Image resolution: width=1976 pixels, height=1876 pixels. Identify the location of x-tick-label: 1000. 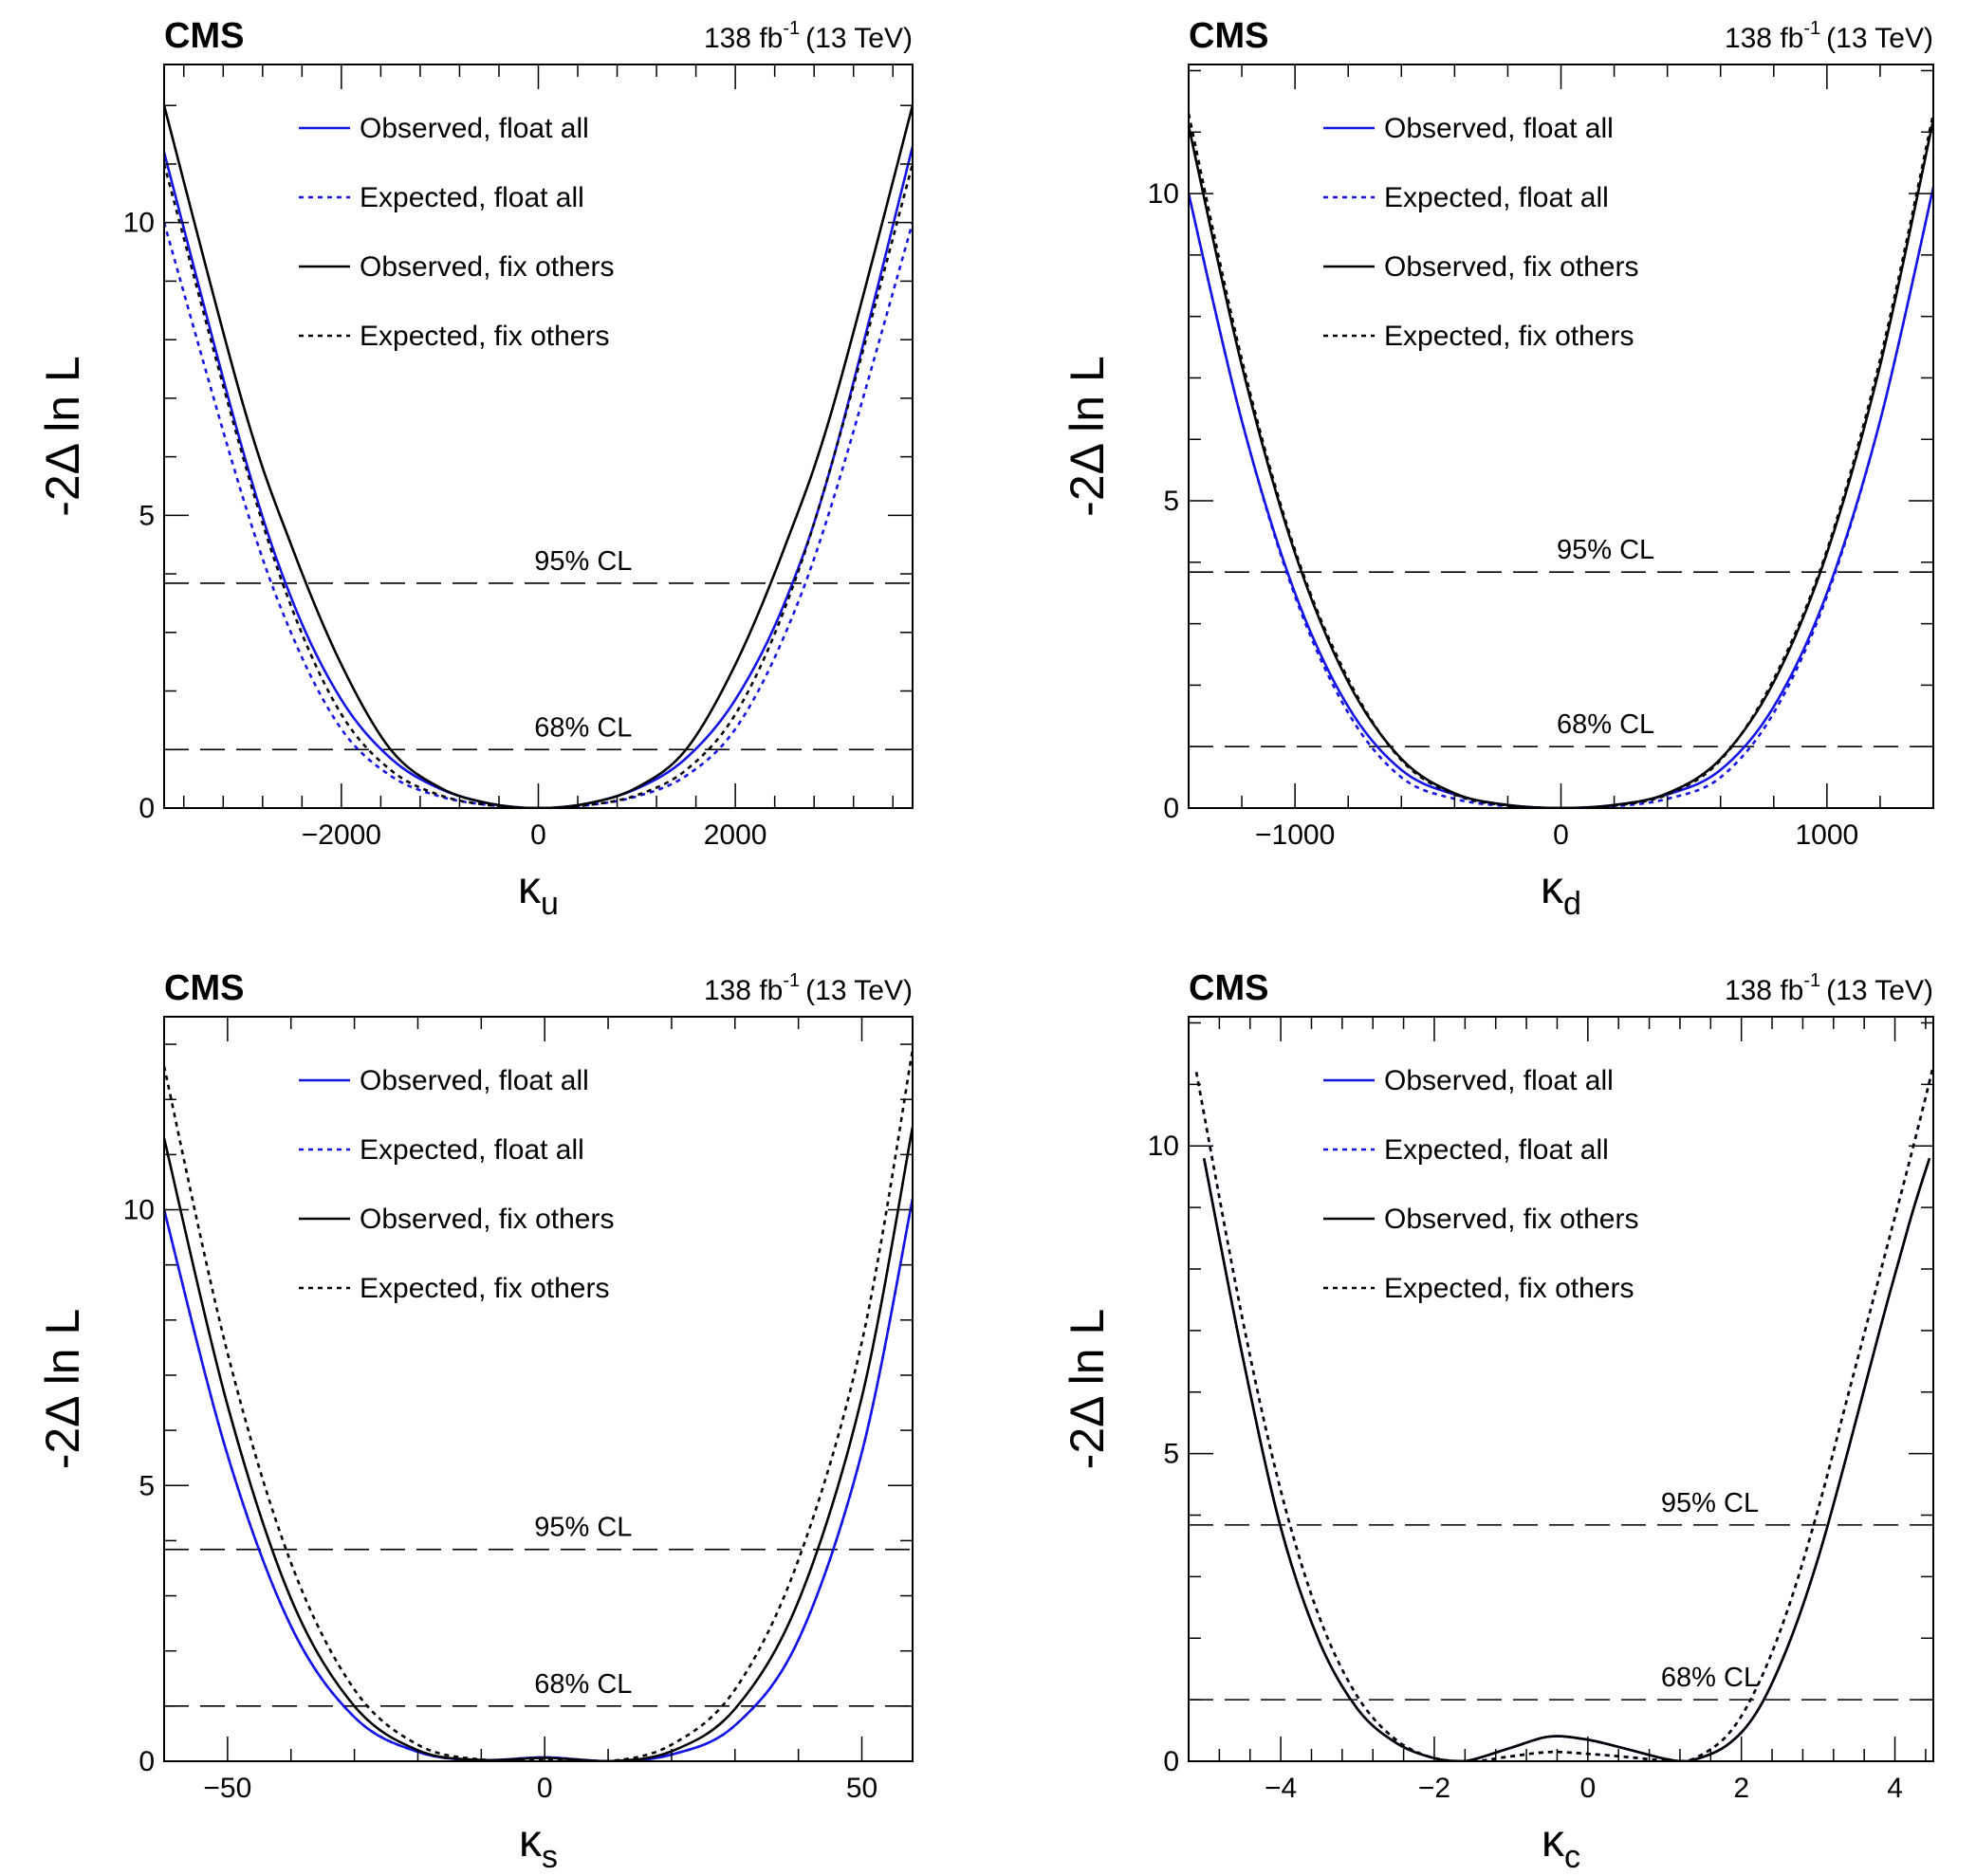
(1826, 835).